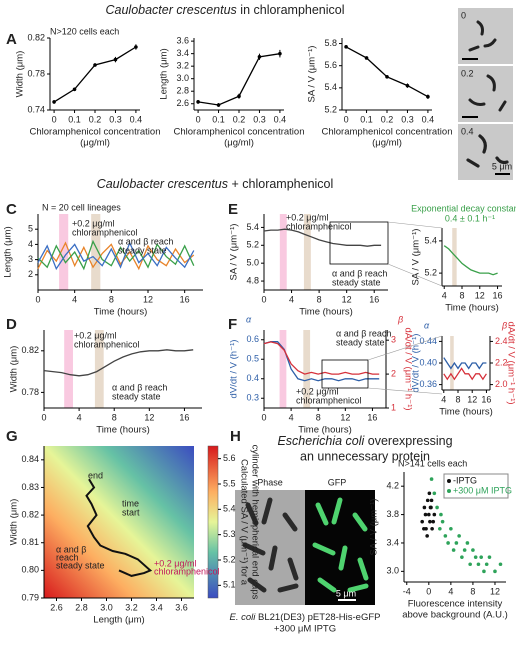 Image resolution: width=516 pixels, height=651 pixels. I want to click on x-tick-label: 0.1, so click(74, 119).